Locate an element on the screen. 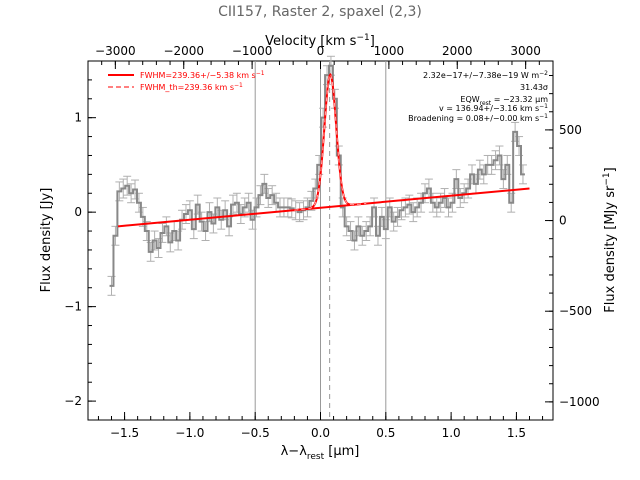  top-tick-label: 0 is located at coordinates (321, 51).